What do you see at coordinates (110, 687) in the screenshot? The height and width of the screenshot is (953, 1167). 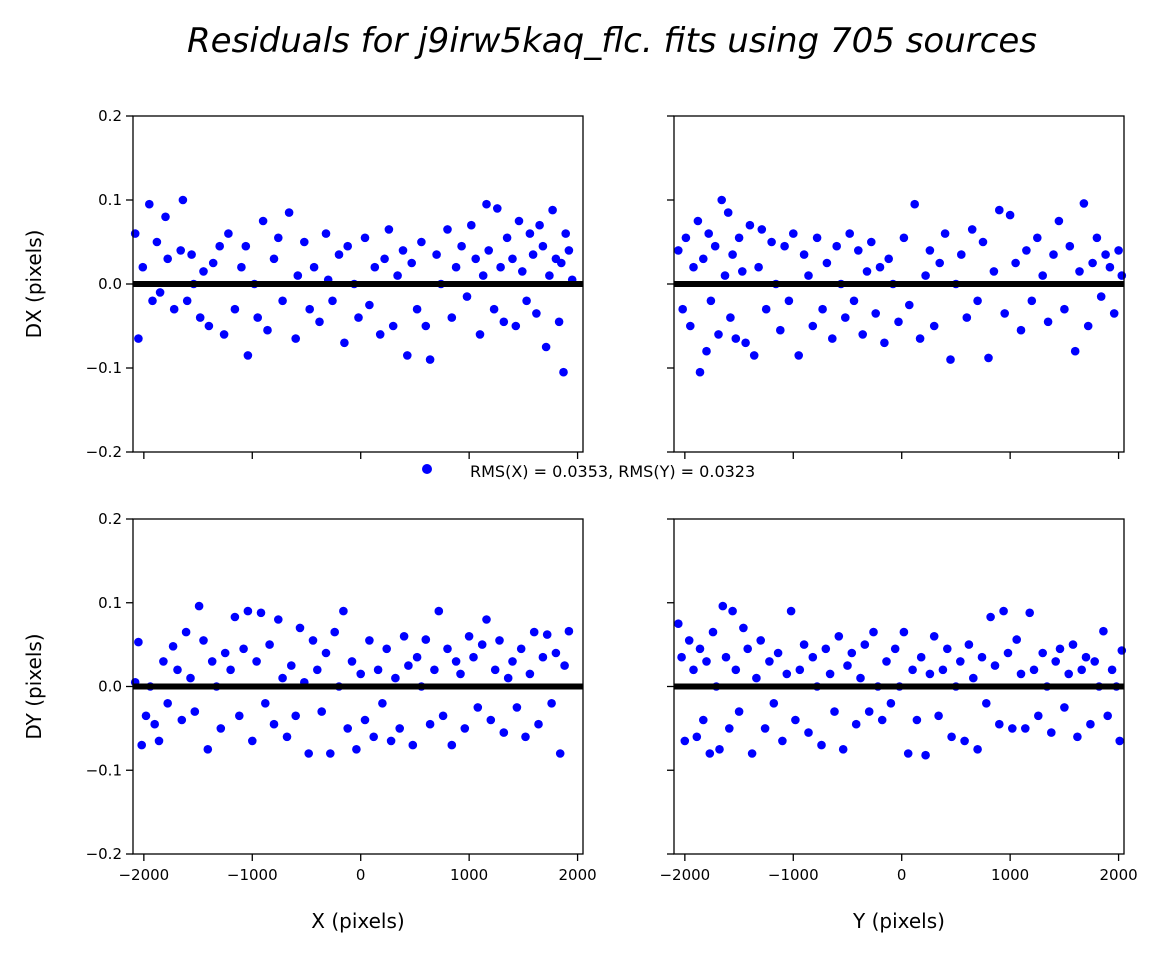 I see `y-tick-label: 0.0` at bounding box center [110, 687].